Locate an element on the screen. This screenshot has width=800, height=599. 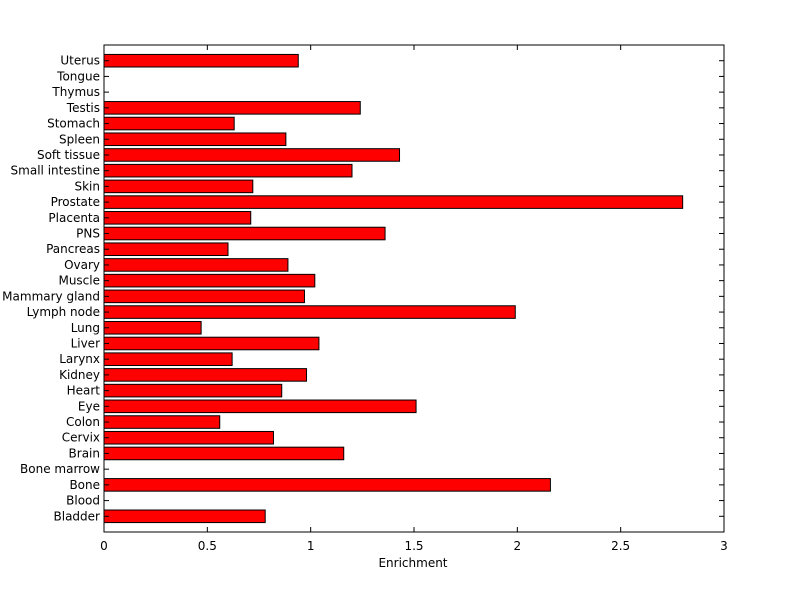
y-tick-label: Skin is located at coordinates (87, 186).